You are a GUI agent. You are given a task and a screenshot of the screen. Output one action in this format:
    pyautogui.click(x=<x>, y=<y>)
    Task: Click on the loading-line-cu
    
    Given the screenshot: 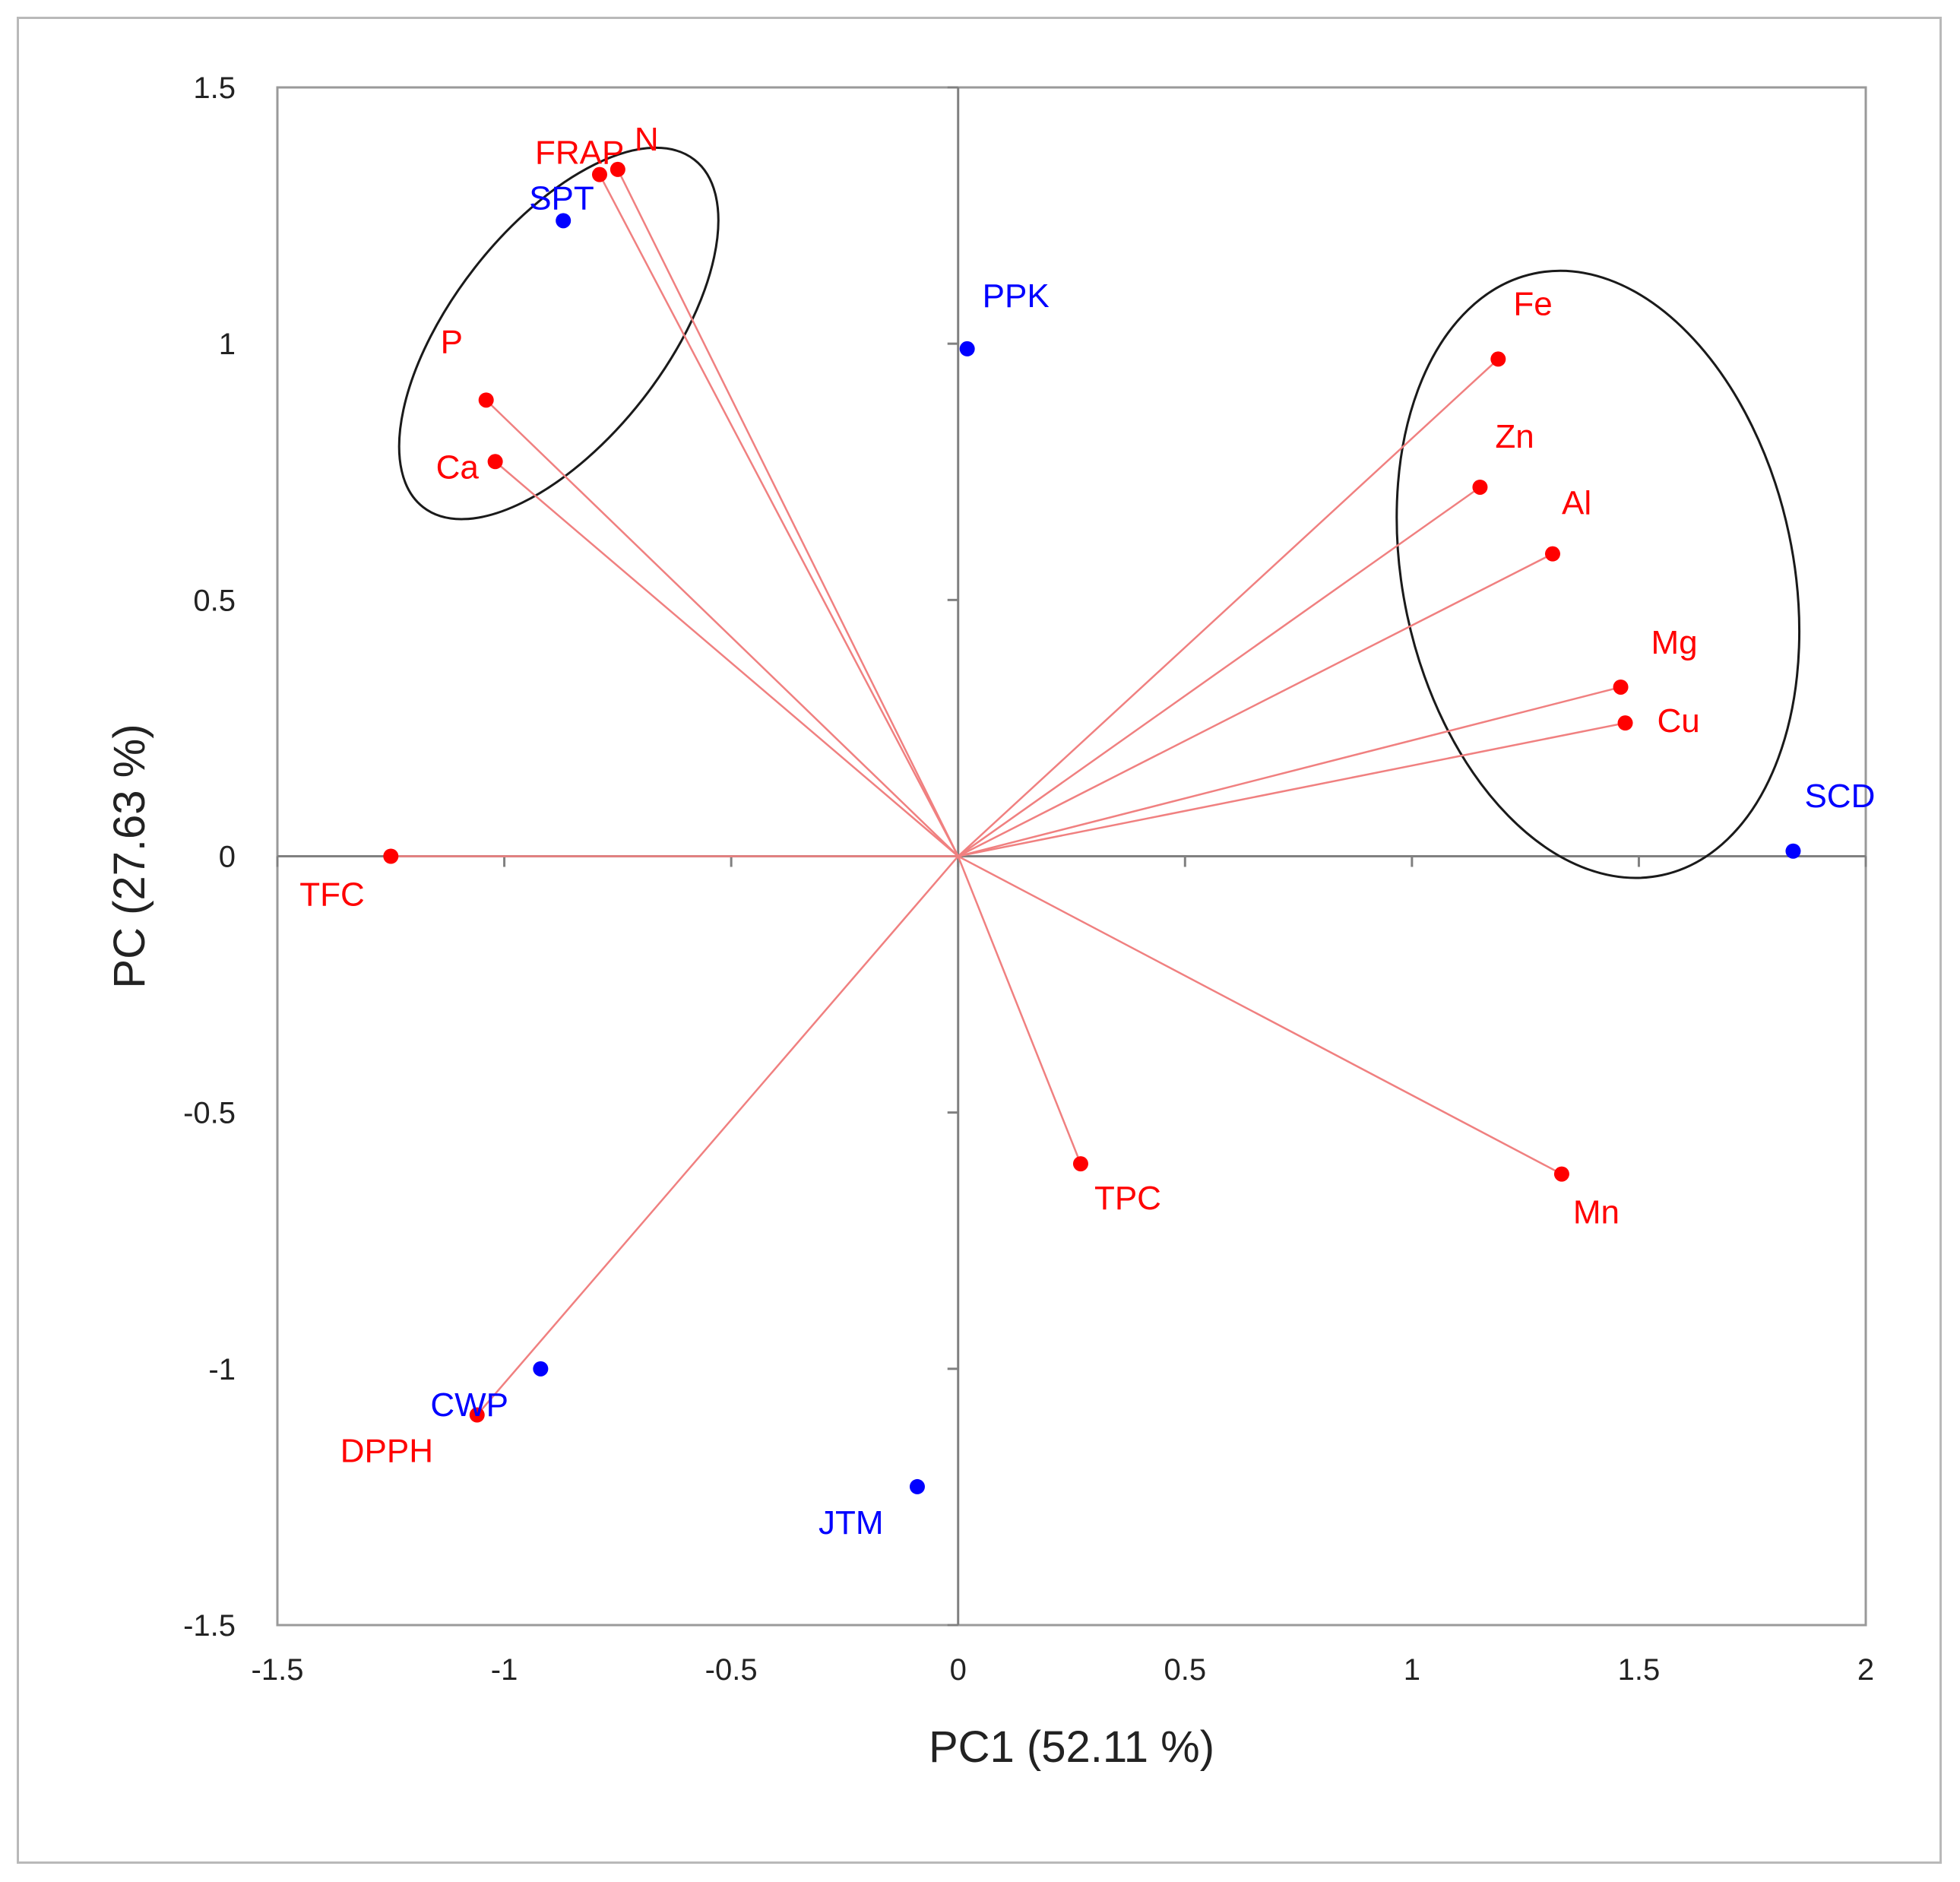 What is the action you would take?
    pyautogui.click(x=1292, y=789)
    